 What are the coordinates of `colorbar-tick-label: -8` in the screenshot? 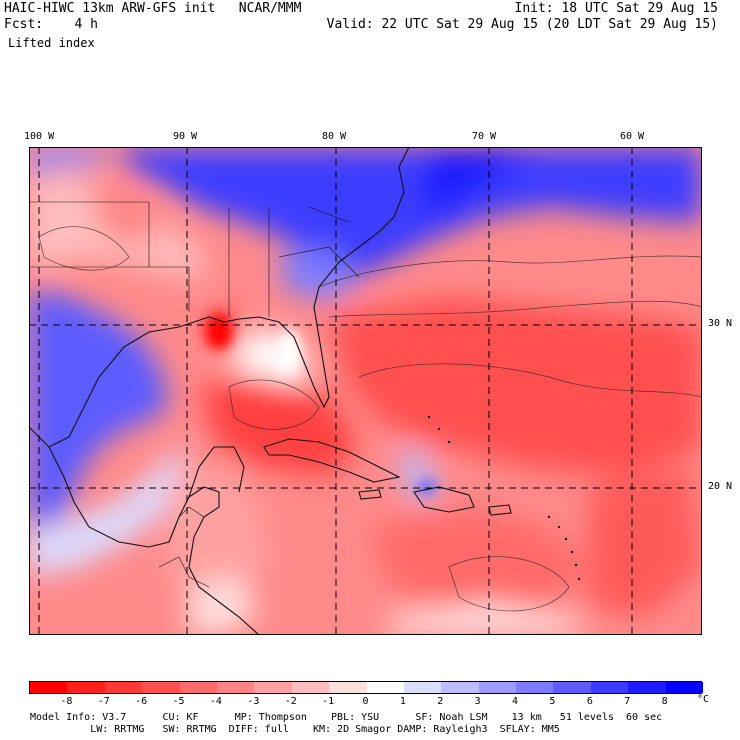 It's located at (66, 701).